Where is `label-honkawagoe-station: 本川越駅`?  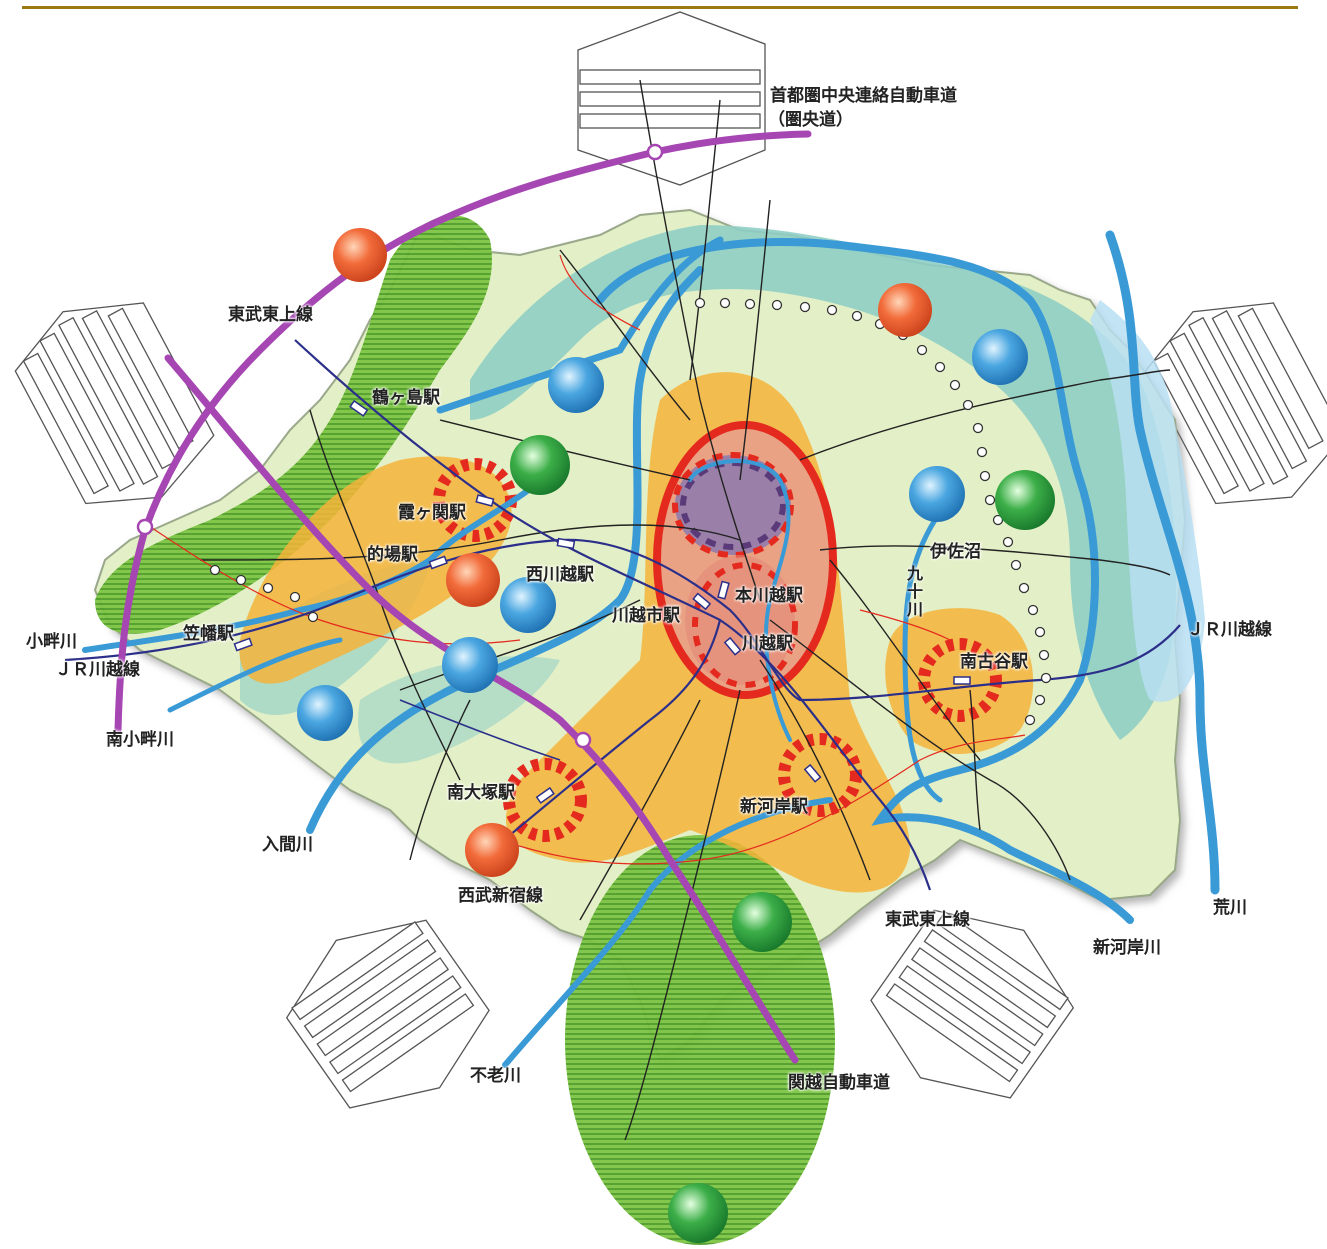 label-honkawagoe-station: 本川越駅 is located at coordinates (769, 596).